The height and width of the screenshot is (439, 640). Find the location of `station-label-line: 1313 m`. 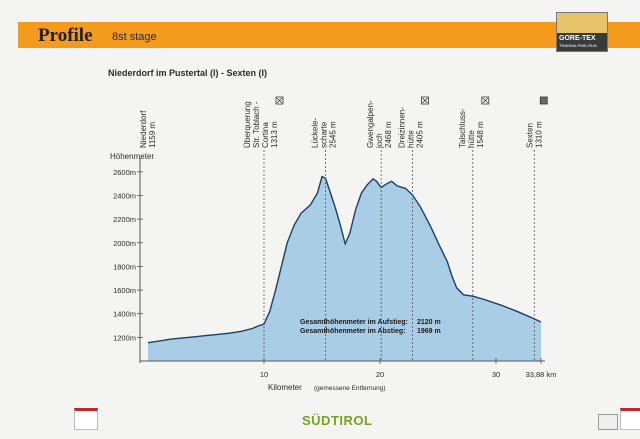

station-label-line: 1313 m is located at coordinates (274, 134).